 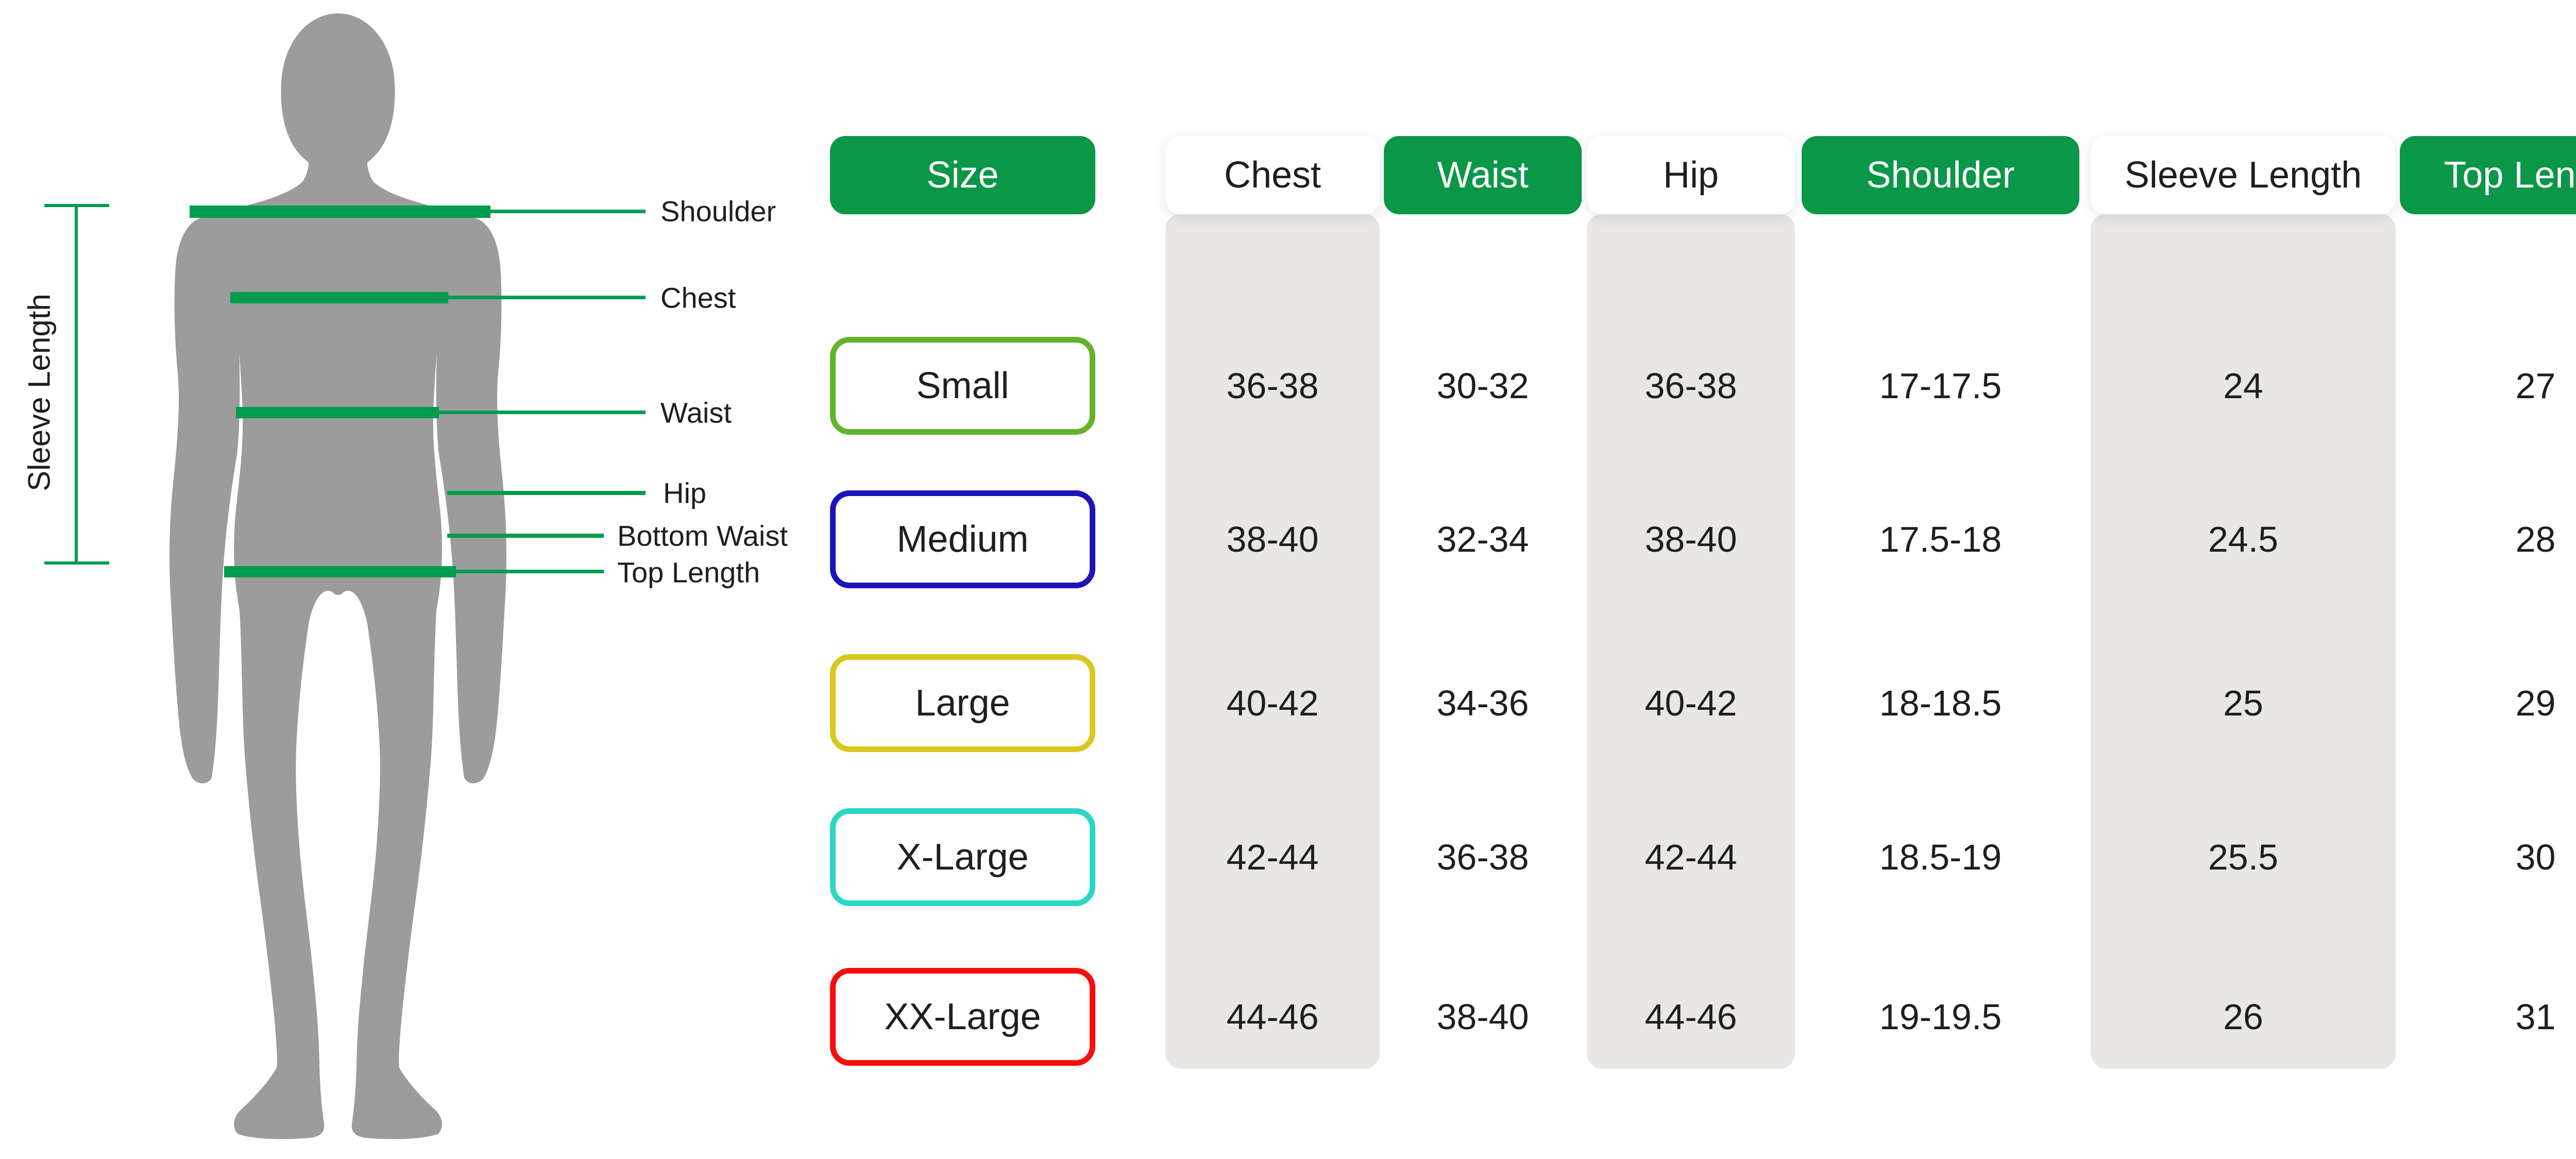 What do you see at coordinates (1940, 539) in the screenshot?
I see `cell-medium-shoulder: 17.5-18` at bounding box center [1940, 539].